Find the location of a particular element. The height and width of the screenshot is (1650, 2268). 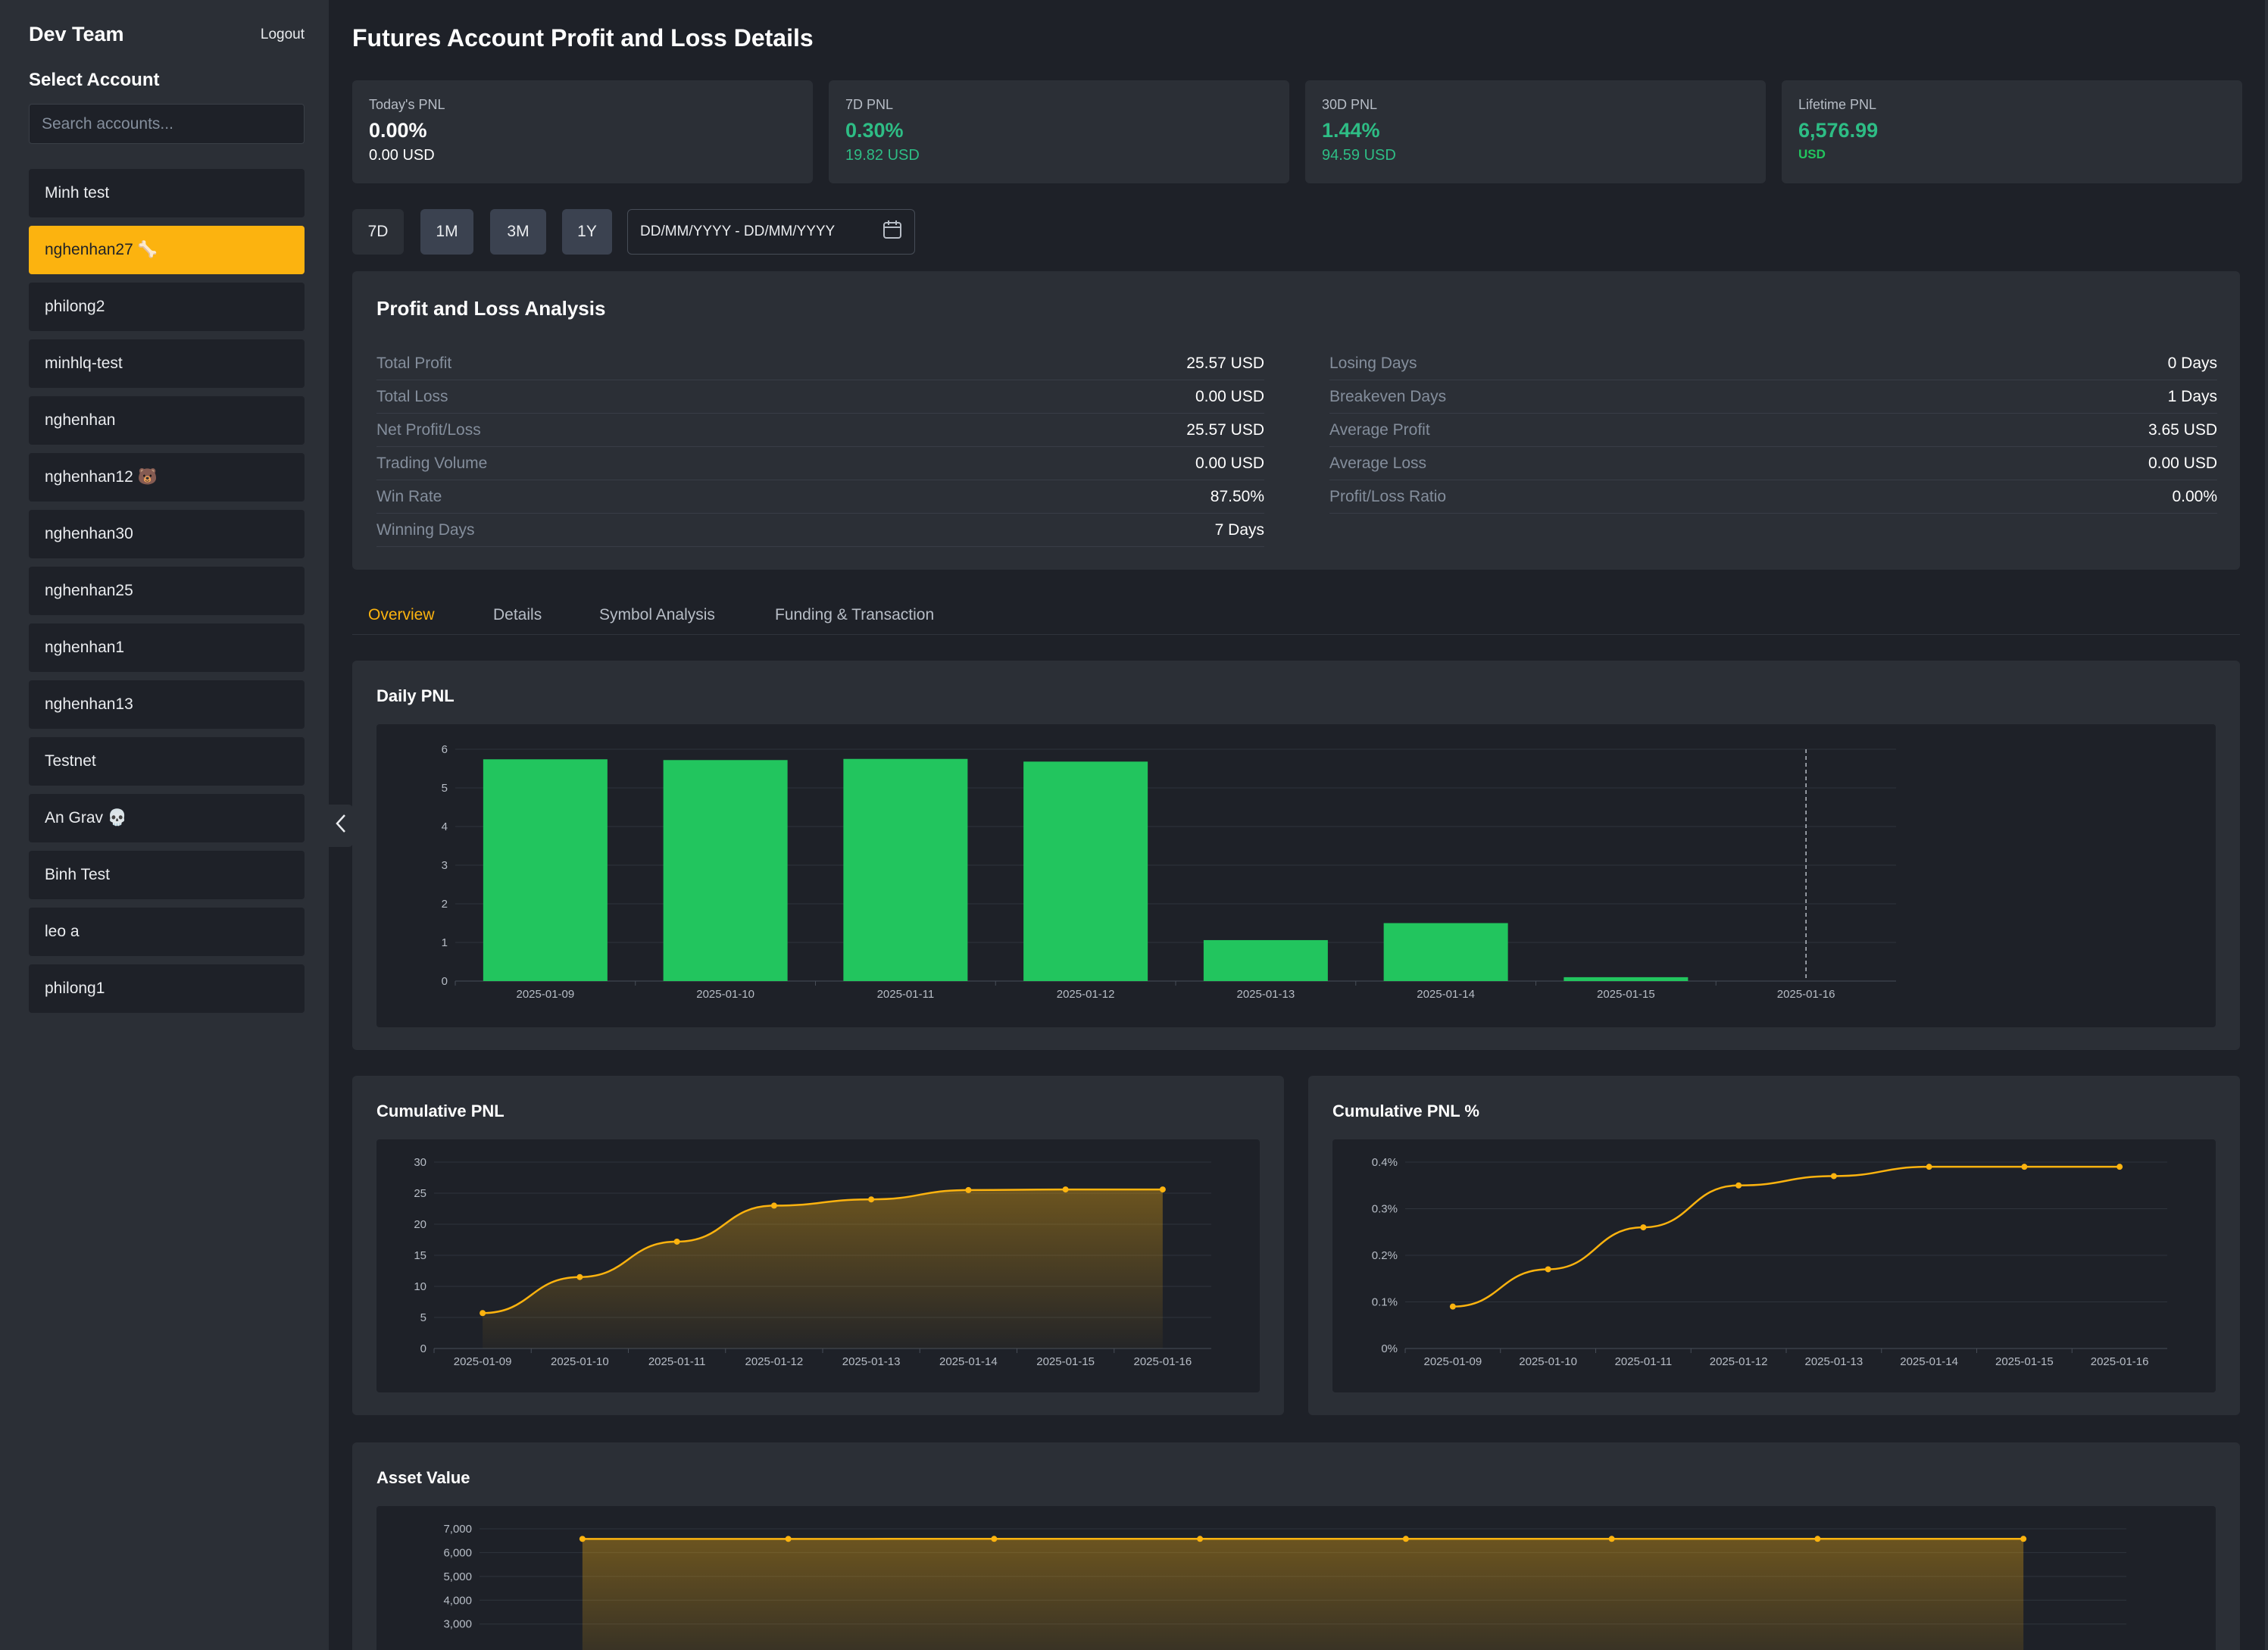

page-title: Futures Account Profit and Loss Details is located at coordinates (583, 38).